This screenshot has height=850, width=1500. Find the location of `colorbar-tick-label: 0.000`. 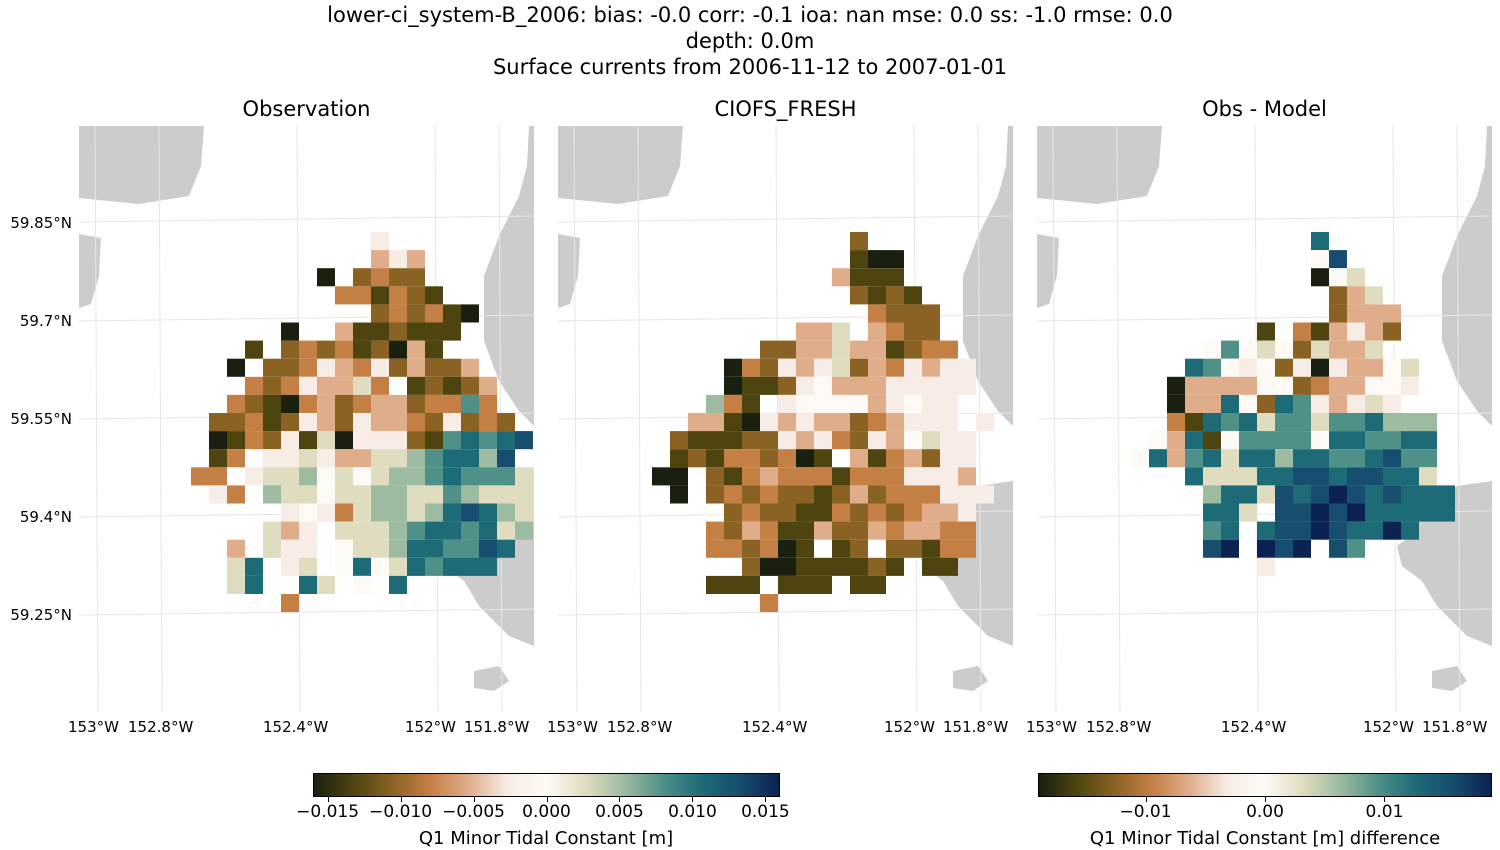

colorbar-tick-label: 0.000 is located at coordinates (546, 812).